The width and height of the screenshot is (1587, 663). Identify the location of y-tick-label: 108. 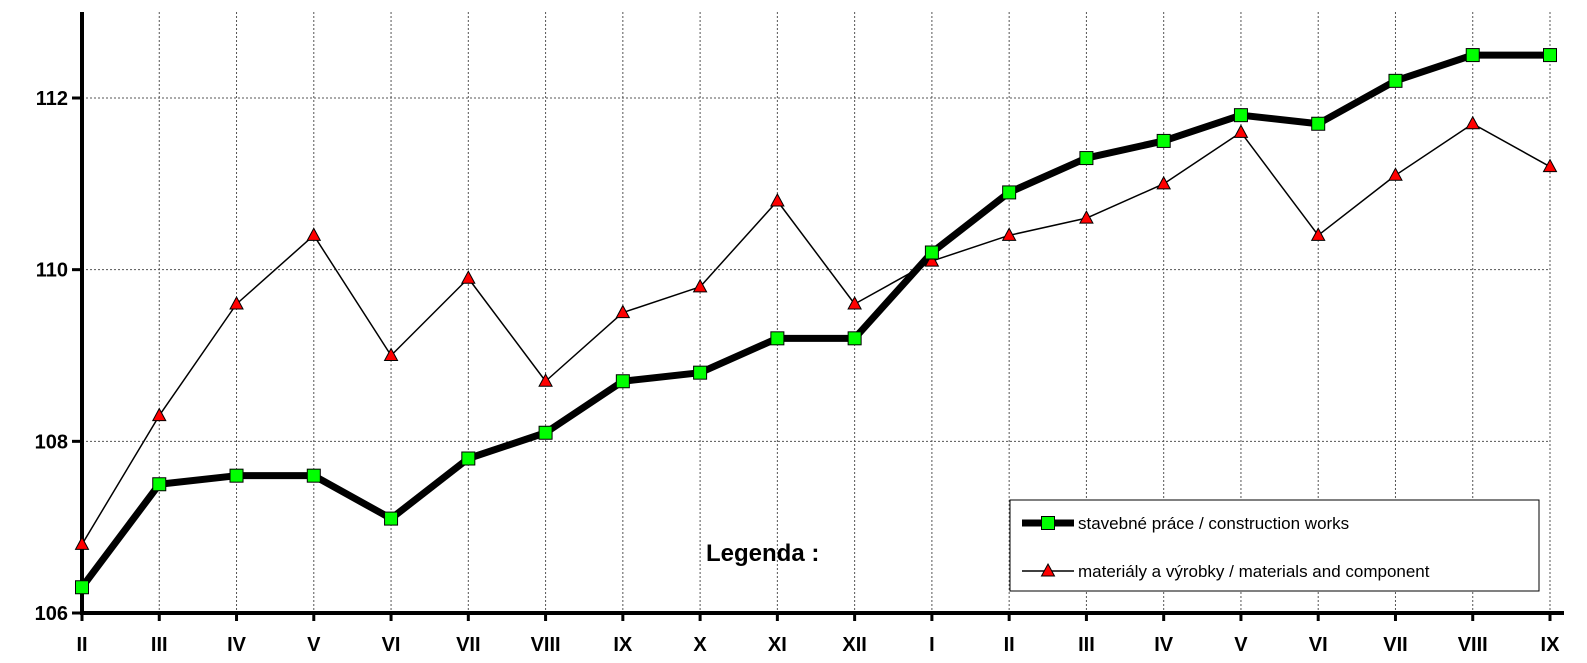
(51, 442).